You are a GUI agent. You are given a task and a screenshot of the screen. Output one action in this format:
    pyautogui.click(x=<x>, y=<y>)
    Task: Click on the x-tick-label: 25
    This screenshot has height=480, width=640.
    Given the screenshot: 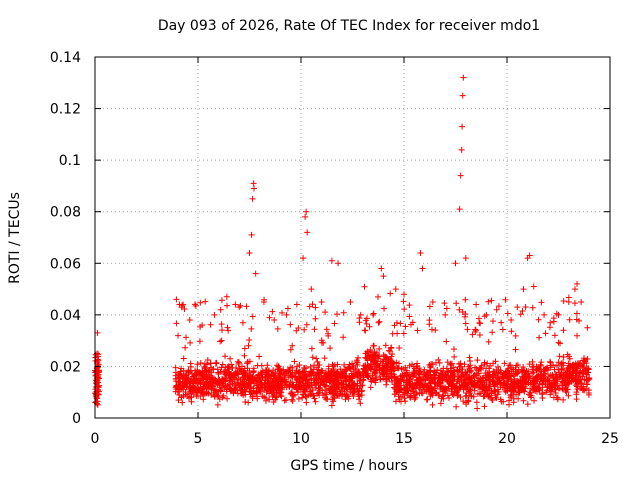 What is the action you would take?
    pyautogui.click(x=610, y=439)
    